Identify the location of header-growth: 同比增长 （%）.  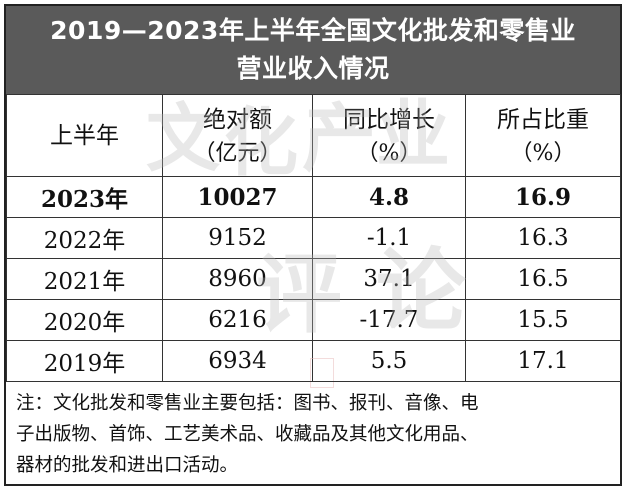
(389, 135).